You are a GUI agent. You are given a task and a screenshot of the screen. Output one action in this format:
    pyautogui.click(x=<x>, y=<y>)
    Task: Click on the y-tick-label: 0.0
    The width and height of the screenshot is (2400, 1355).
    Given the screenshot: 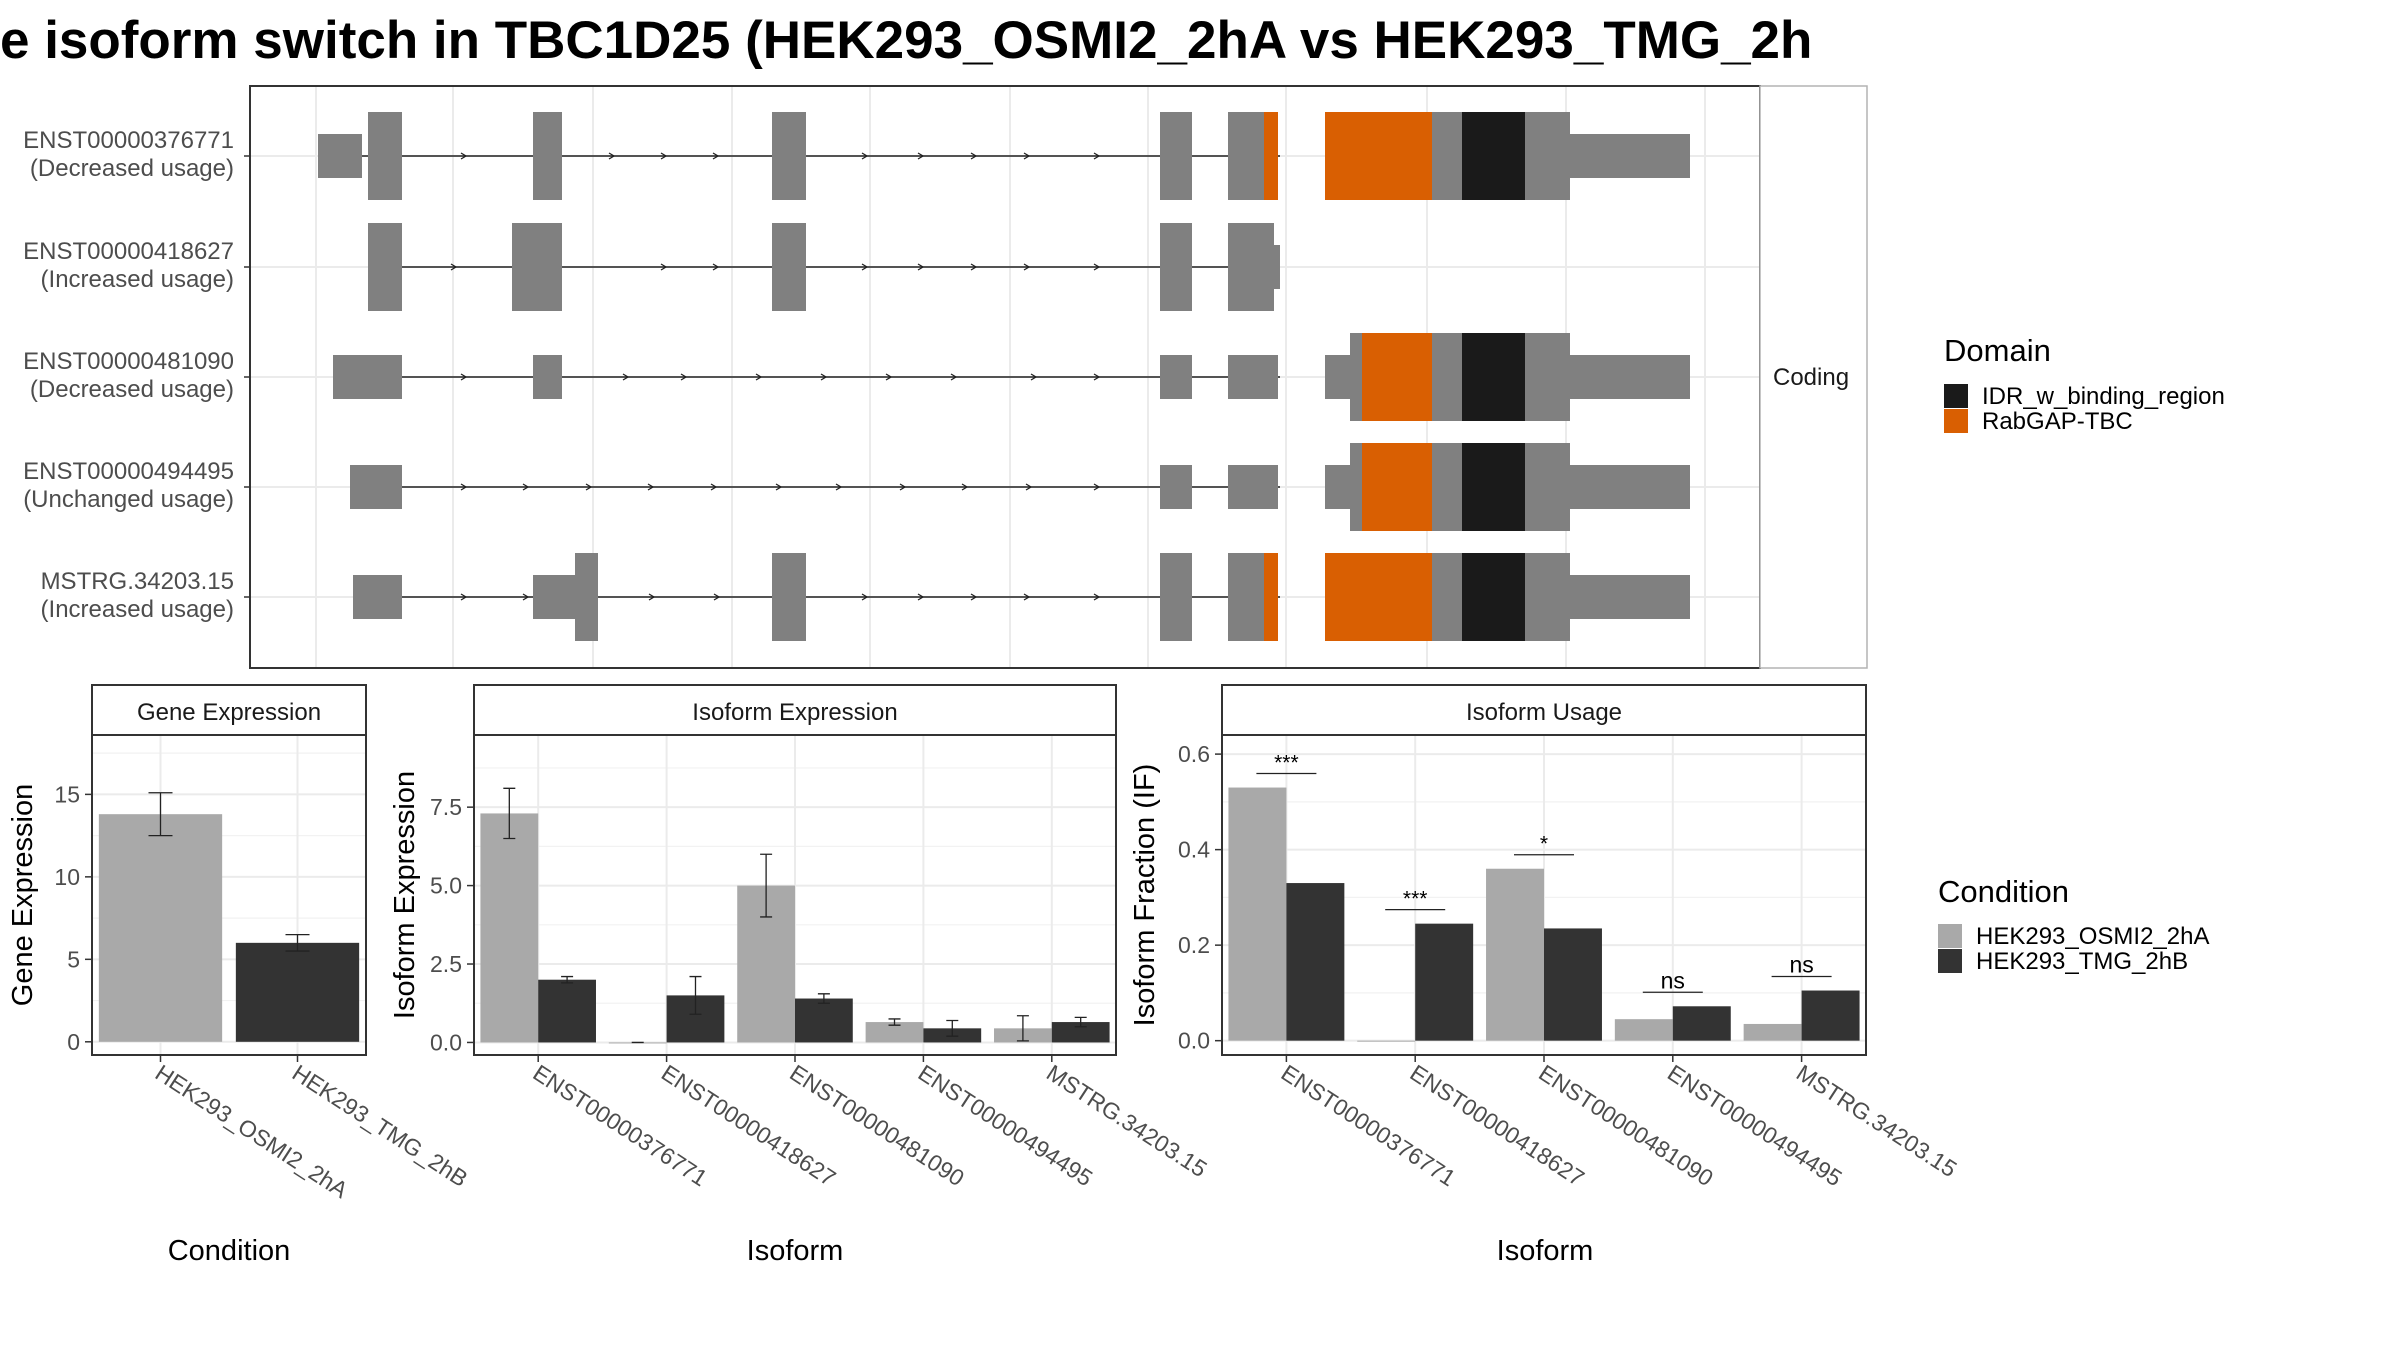 What is the action you would take?
    pyautogui.click(x=446, y=1042)
    